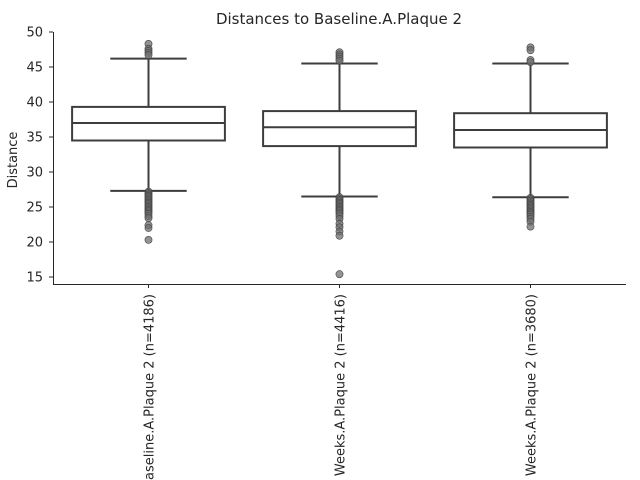 The height and width of the screenshot is (480, 640). Describe the element at coordinates (34, 68) in the screenshot. I see `y-tick-label: 45` at that location.